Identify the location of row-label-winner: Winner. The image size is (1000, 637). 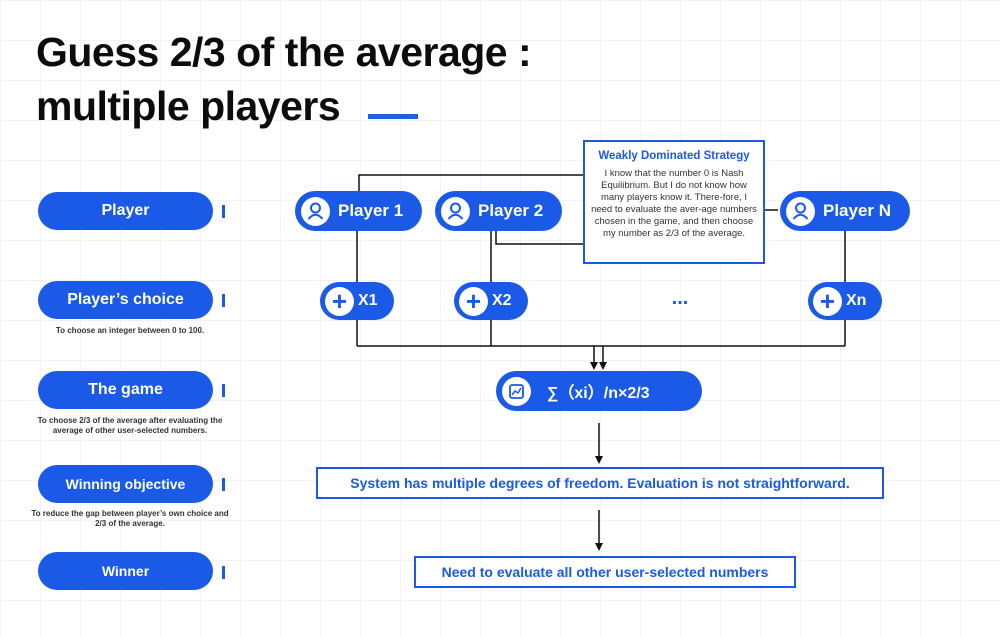
(125, 571).